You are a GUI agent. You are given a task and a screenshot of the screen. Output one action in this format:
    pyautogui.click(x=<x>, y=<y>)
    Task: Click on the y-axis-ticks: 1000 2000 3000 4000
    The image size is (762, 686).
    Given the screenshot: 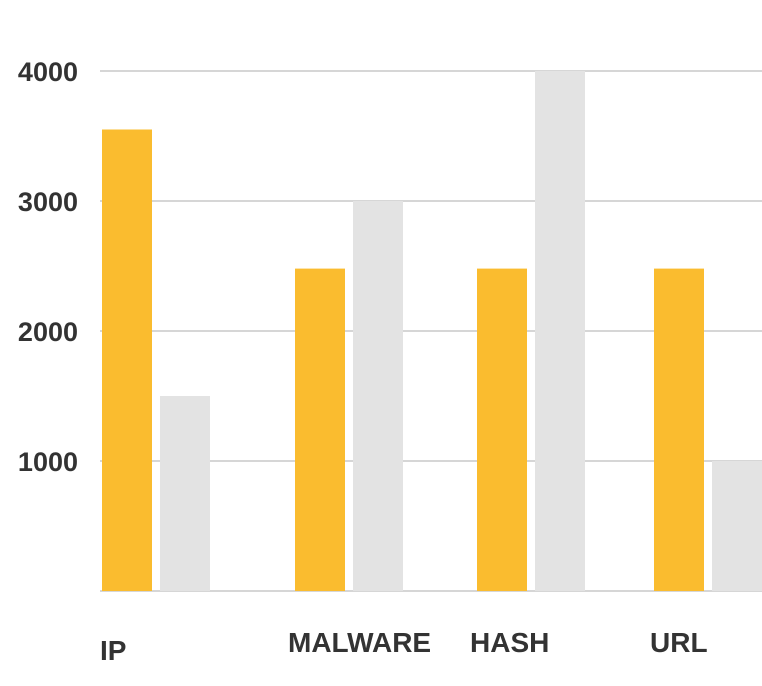 What is the action you would take?
    pyautogui.click(x=48, y=267)
    